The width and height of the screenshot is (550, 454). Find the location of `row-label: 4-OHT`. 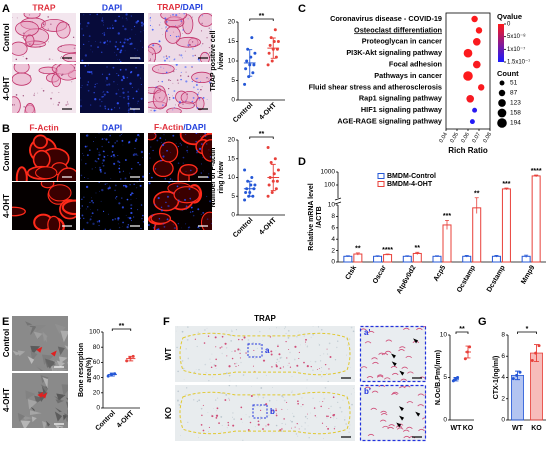

row-label: 4-OHT is located at coordinates (6, 206).